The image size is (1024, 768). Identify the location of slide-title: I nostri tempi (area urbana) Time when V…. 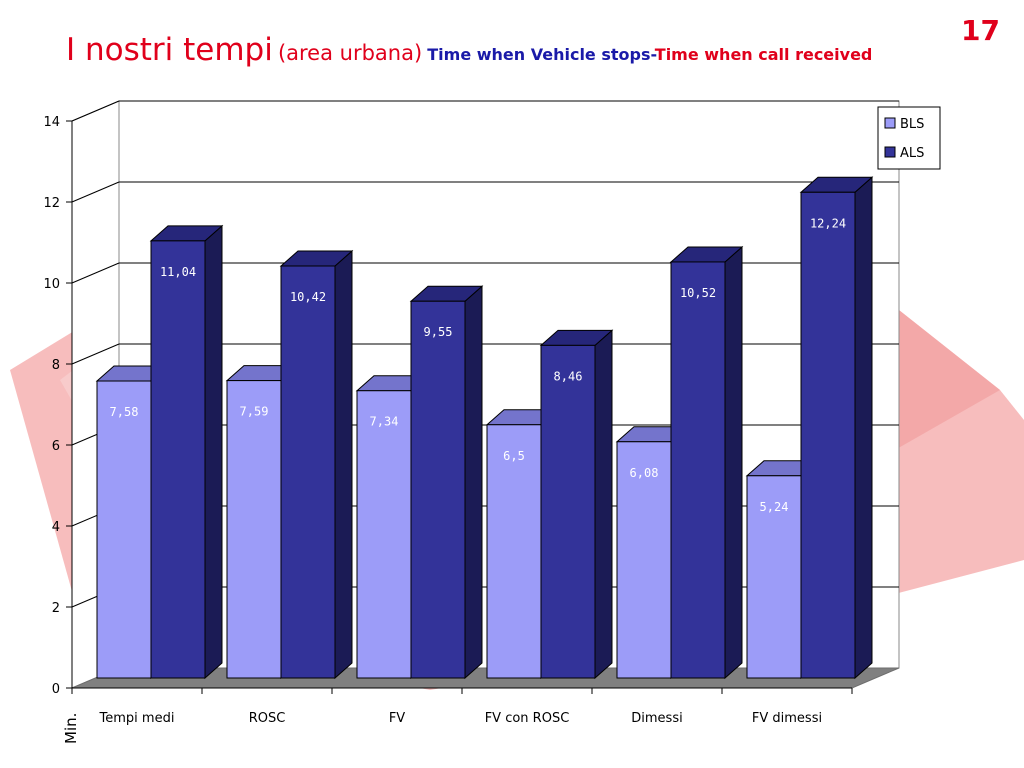
(469, 50).